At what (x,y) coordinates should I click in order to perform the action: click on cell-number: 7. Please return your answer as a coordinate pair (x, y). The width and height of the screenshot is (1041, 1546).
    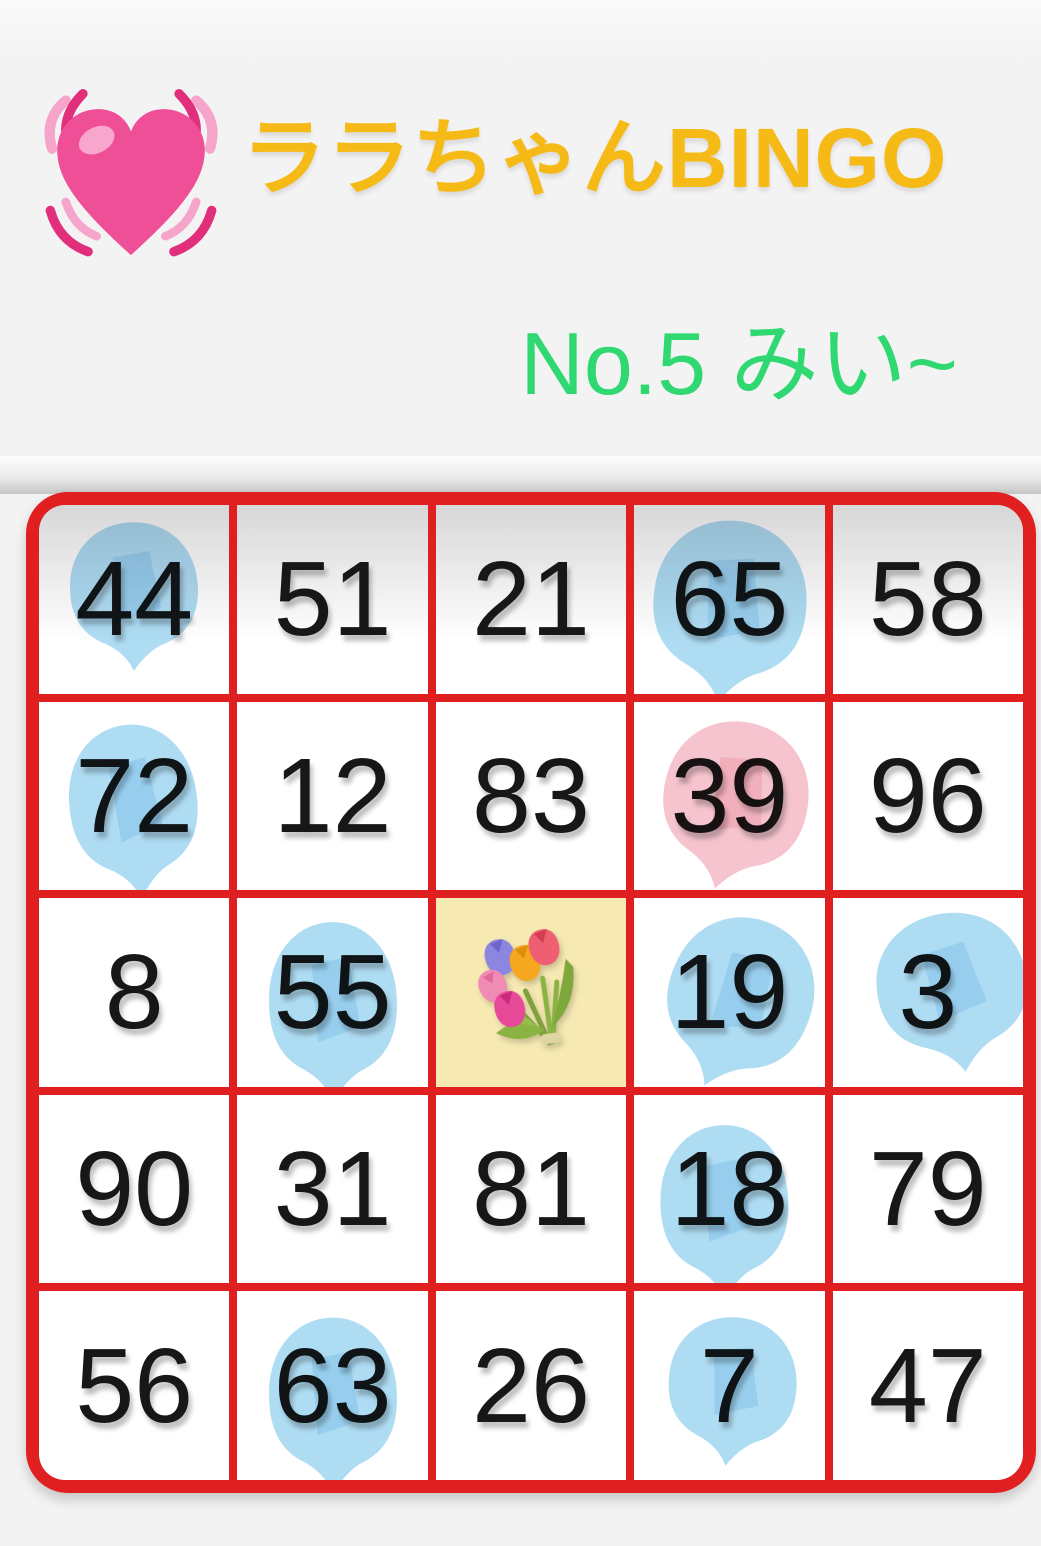
    Looking at the image, I should click on (729, 1385).